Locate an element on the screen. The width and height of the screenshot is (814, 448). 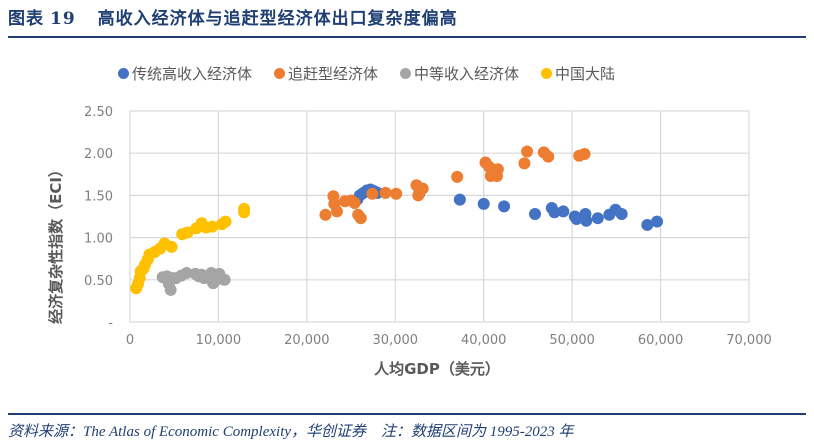
figure-number: 19 is located at coordinates (63, 19).